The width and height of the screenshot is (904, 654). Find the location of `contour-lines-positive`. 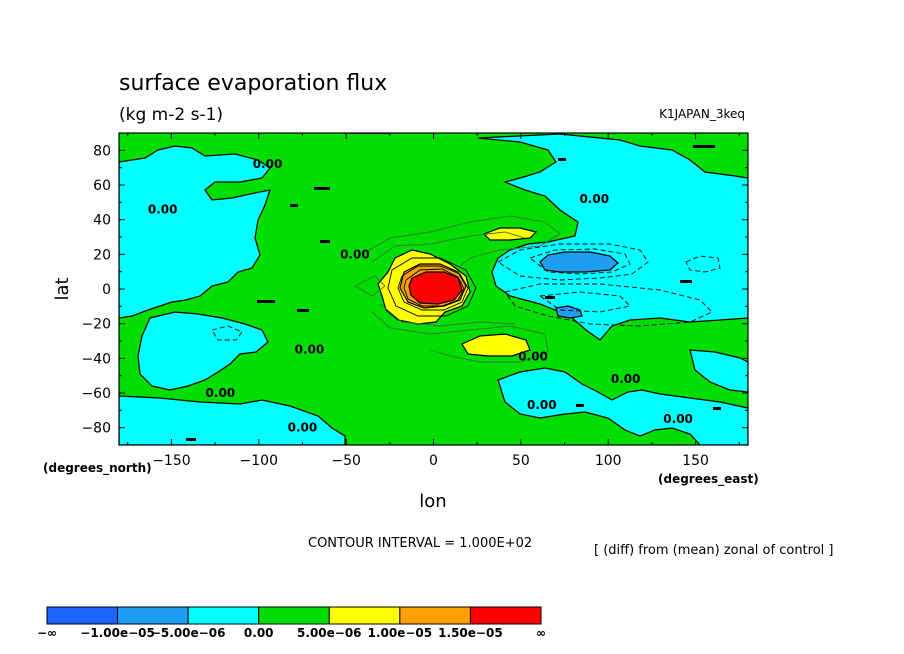

contour-lines-positive is located at coordinates (457, 289).